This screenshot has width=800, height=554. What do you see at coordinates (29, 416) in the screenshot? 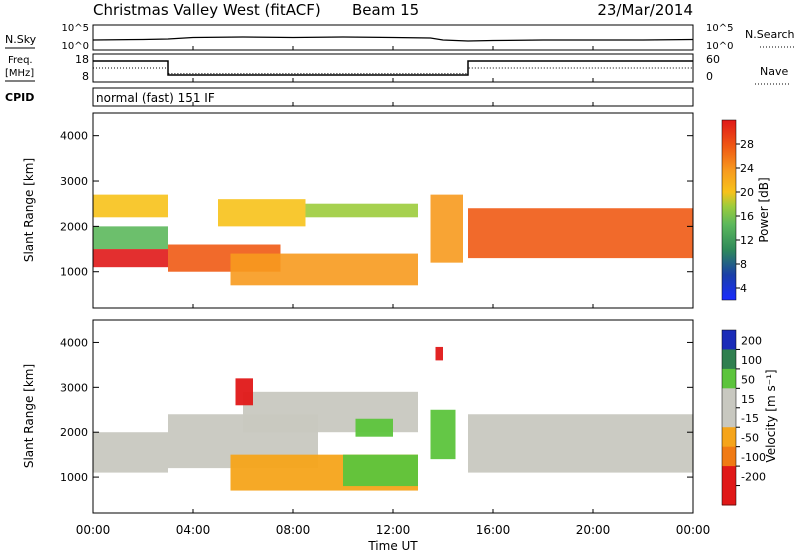
I see `velocity-ylabel: Slant Range [km]` at bounding box center [29, 416].